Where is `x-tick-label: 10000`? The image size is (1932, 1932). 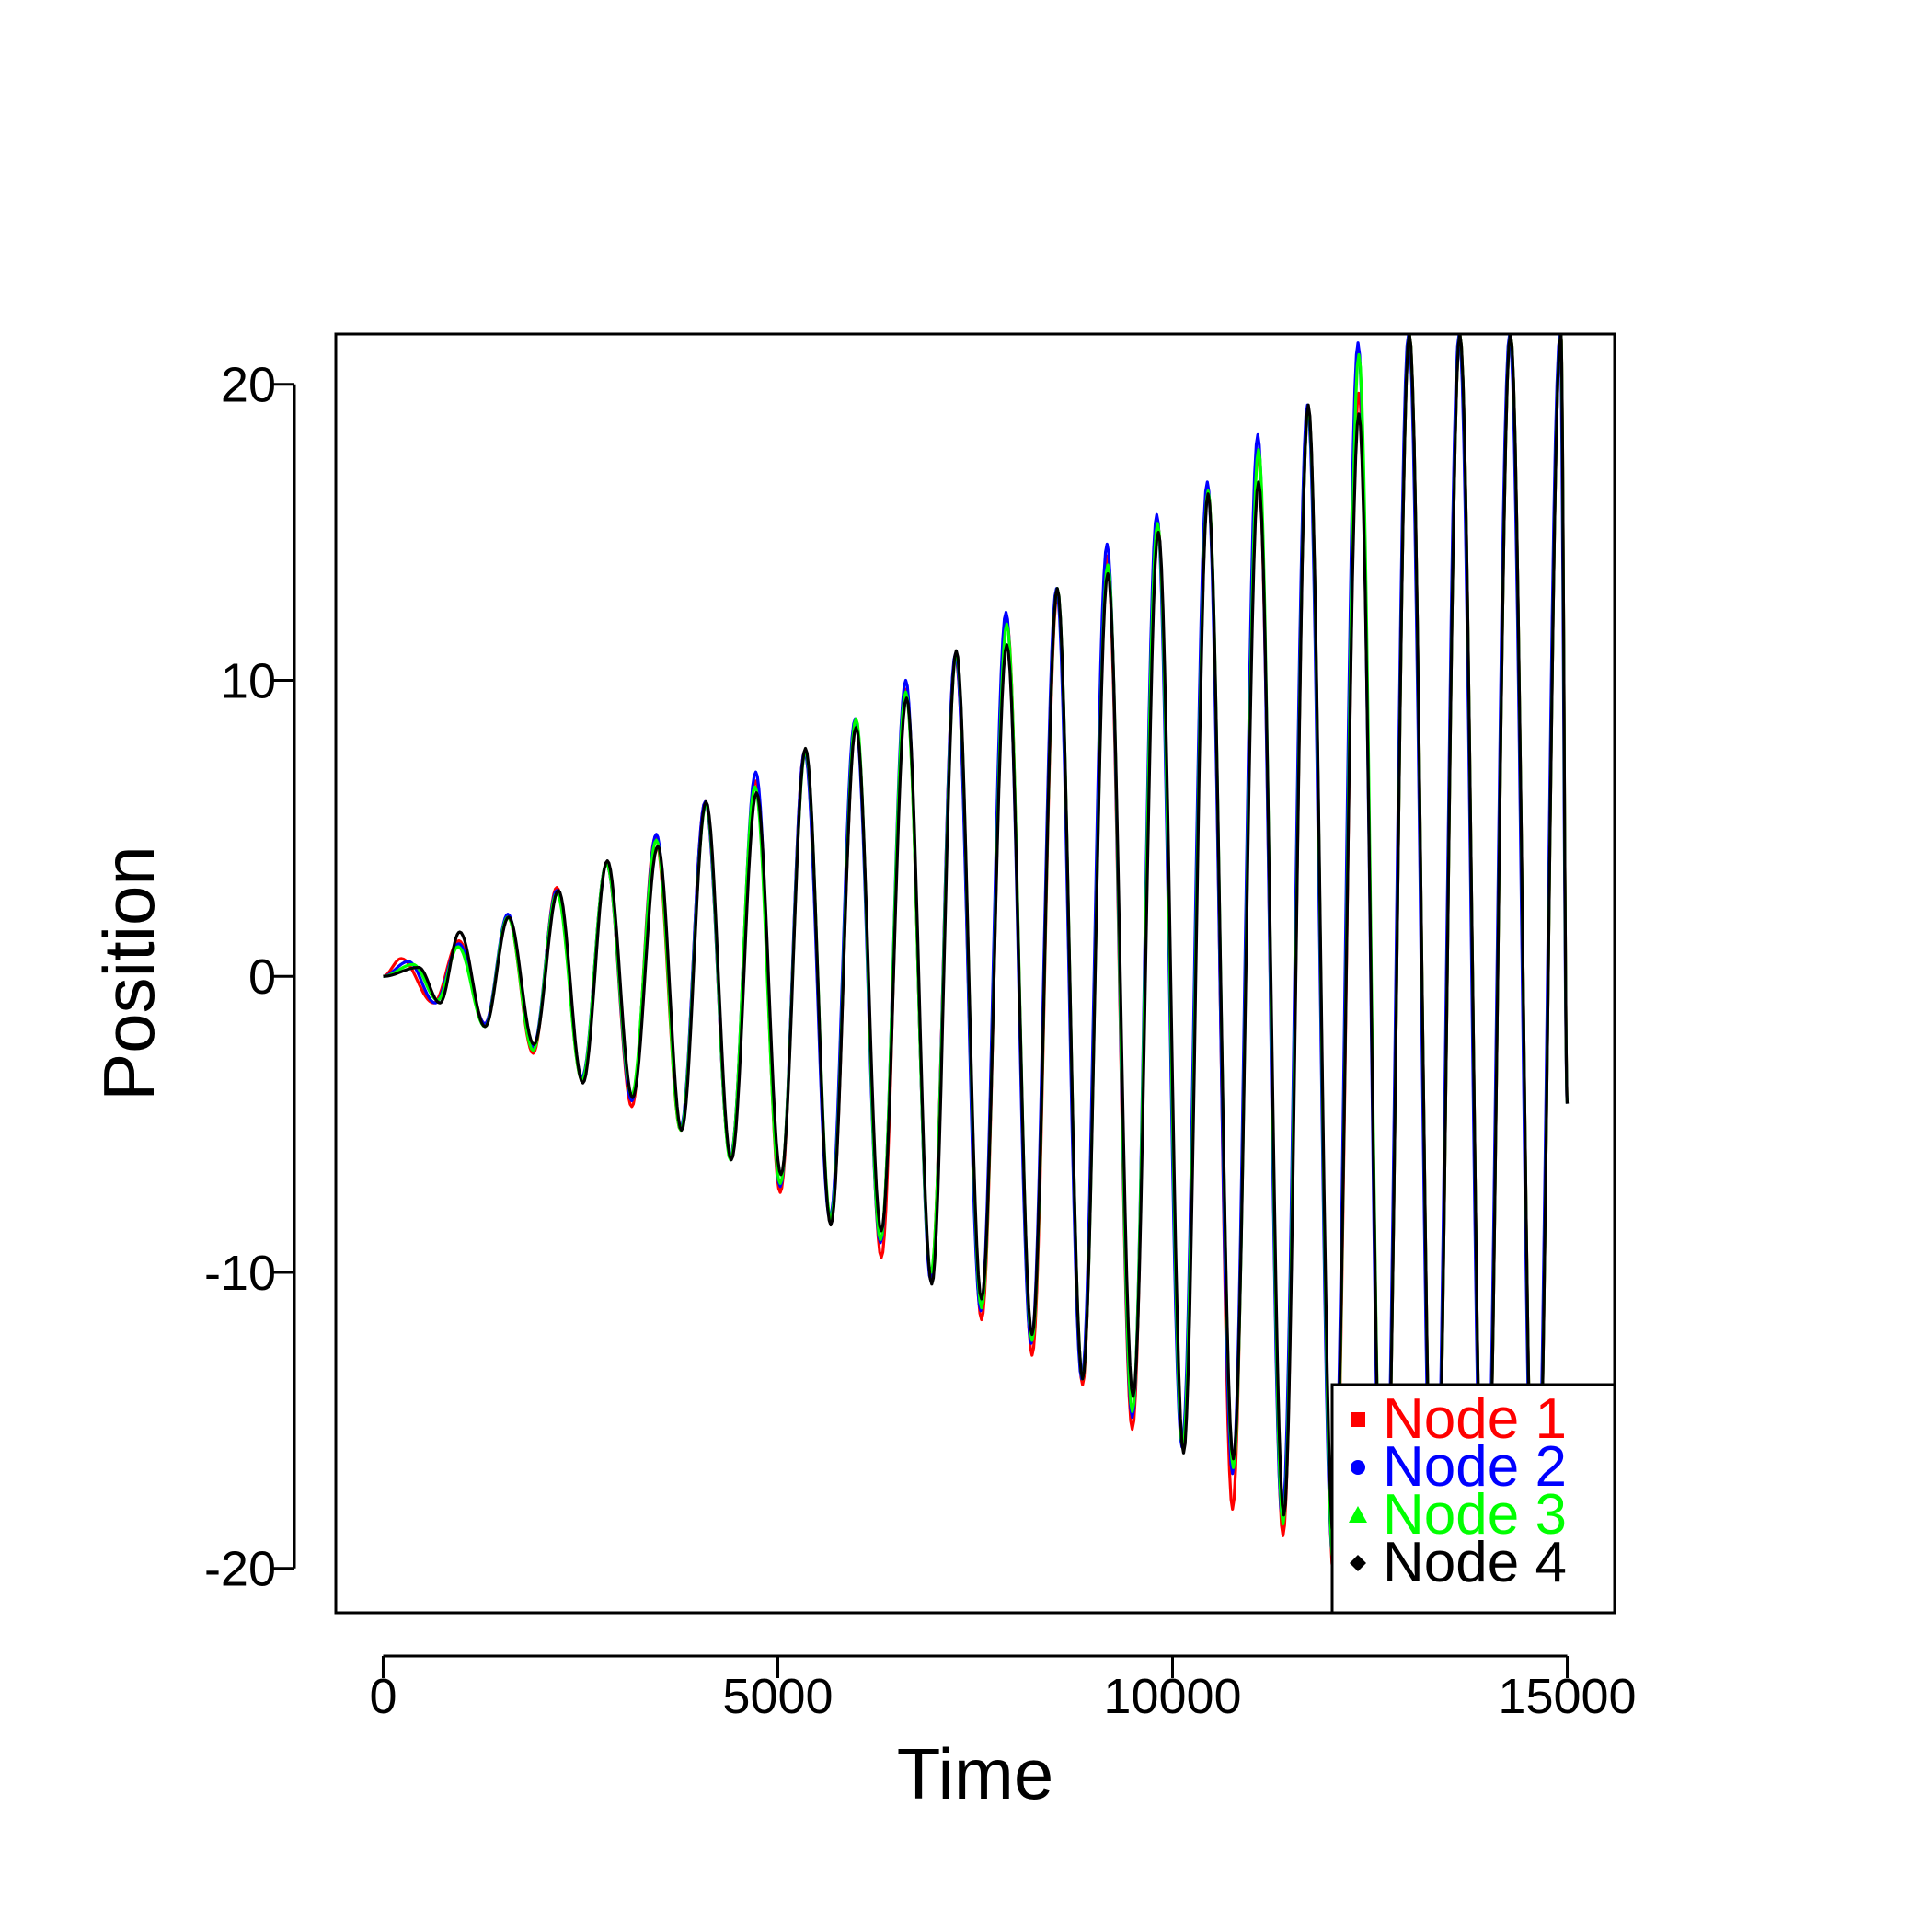 x-tick-label: 10000 is located at coordinates (1172, 1696).